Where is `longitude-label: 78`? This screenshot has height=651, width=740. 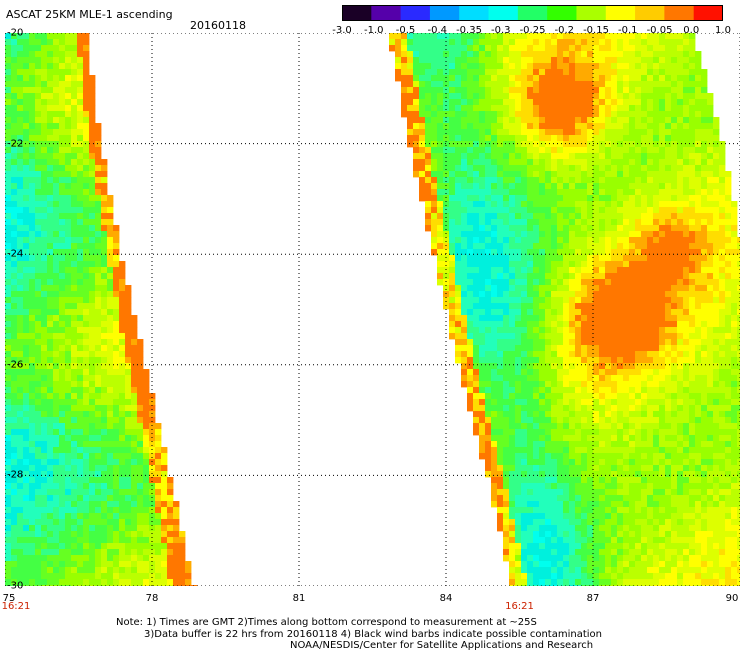
longitude-label: 78 is located at coordinates (152, 598).